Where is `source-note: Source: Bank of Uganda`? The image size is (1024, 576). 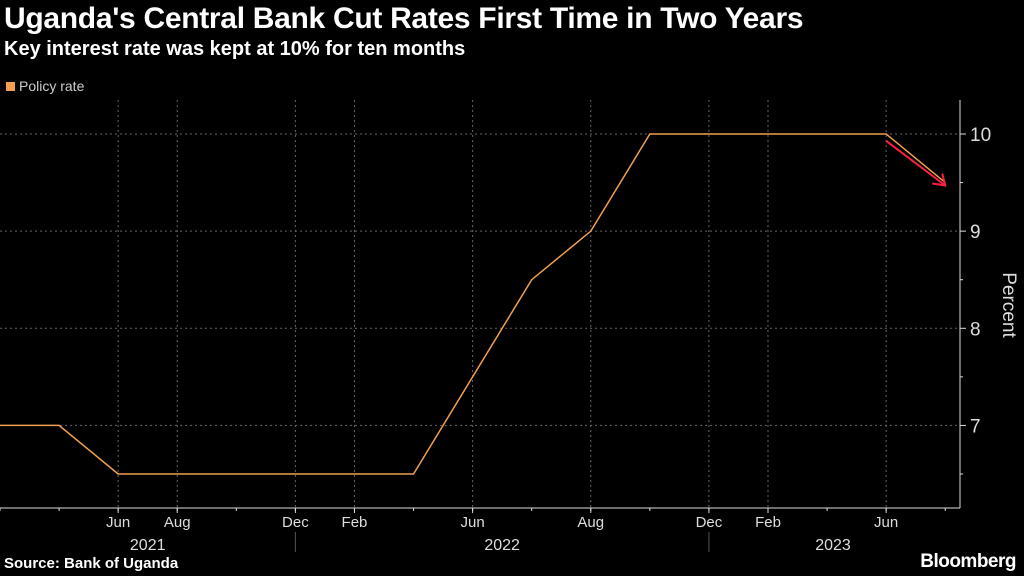
source-note: Source: Bank of Uganda is located at coordinates (91, 563).